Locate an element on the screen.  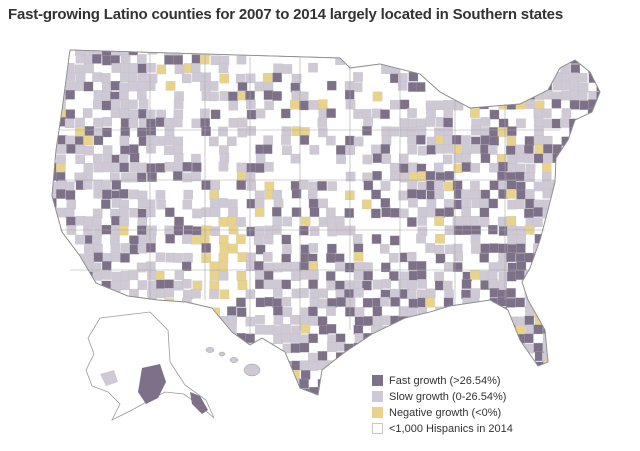
legend-label: Fast growth (>26.54%) is located at coordinates (445, 380).